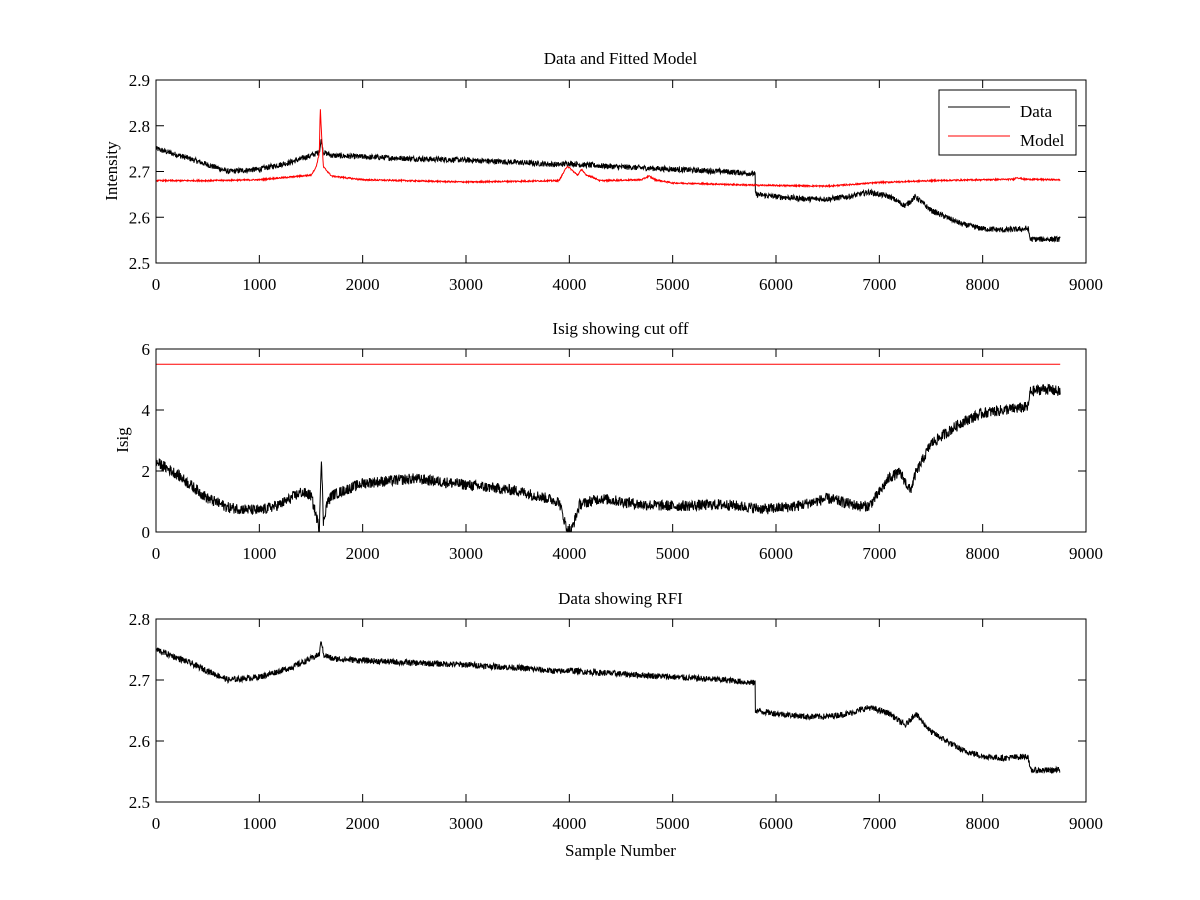 The height and width of the screenshot is (900, 1200). What do you see at coordinates (146, 349) in the screenshot?
I see `y-tick-label: 6` at bounding box center [146, 349].